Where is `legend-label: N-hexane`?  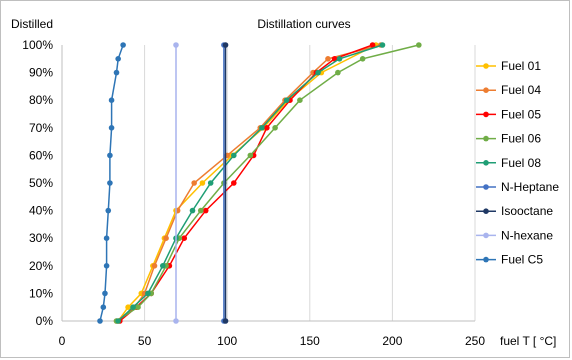
legend-label: N-hexane is located at coordinates (527, 235).